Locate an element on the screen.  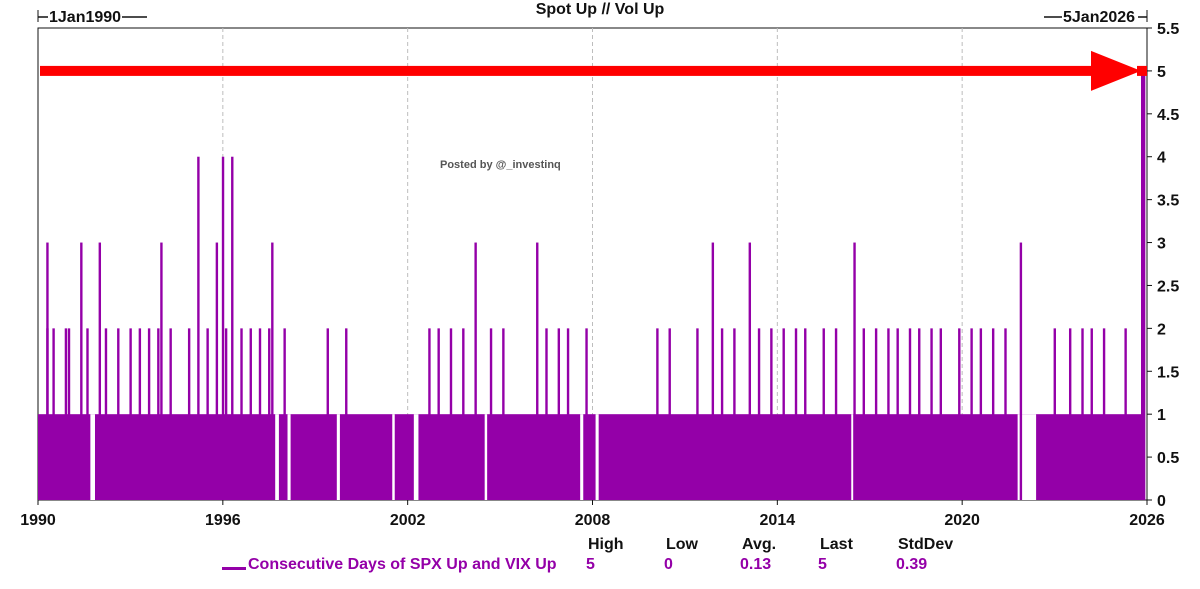
x-tick-label: 2014 is located at coordinates (778, 520).